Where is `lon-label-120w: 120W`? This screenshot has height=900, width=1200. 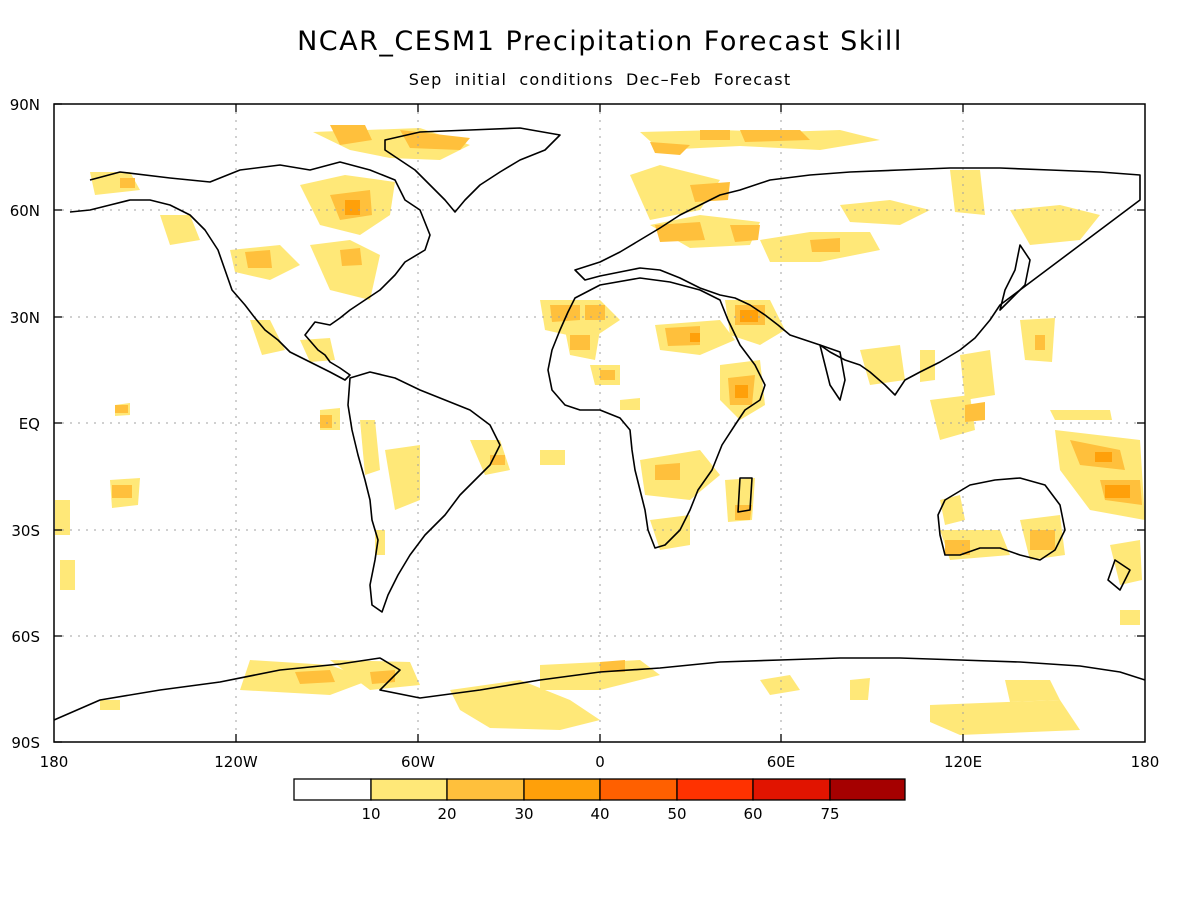 lon-label-120w: 120W is located at coordinates (236, 762).